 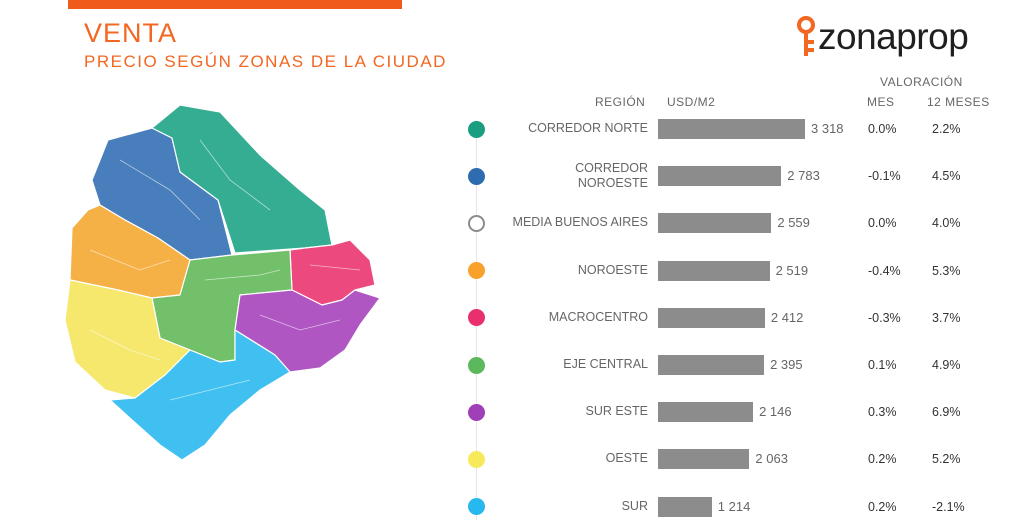 I want to click on value-label: 2 063, so click(x=771, y=459).